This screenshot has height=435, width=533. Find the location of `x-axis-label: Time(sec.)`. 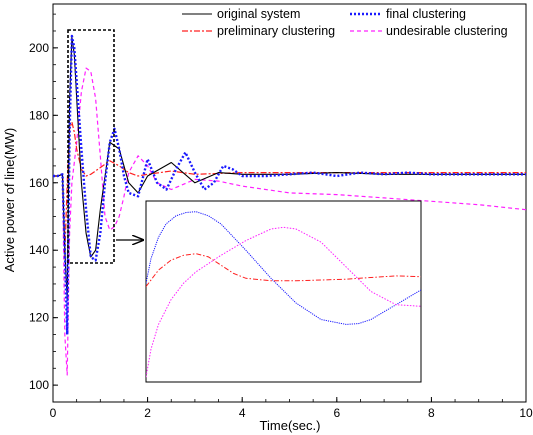

x-axis-label: Time(sec.) is located at coordinates (290, 425).